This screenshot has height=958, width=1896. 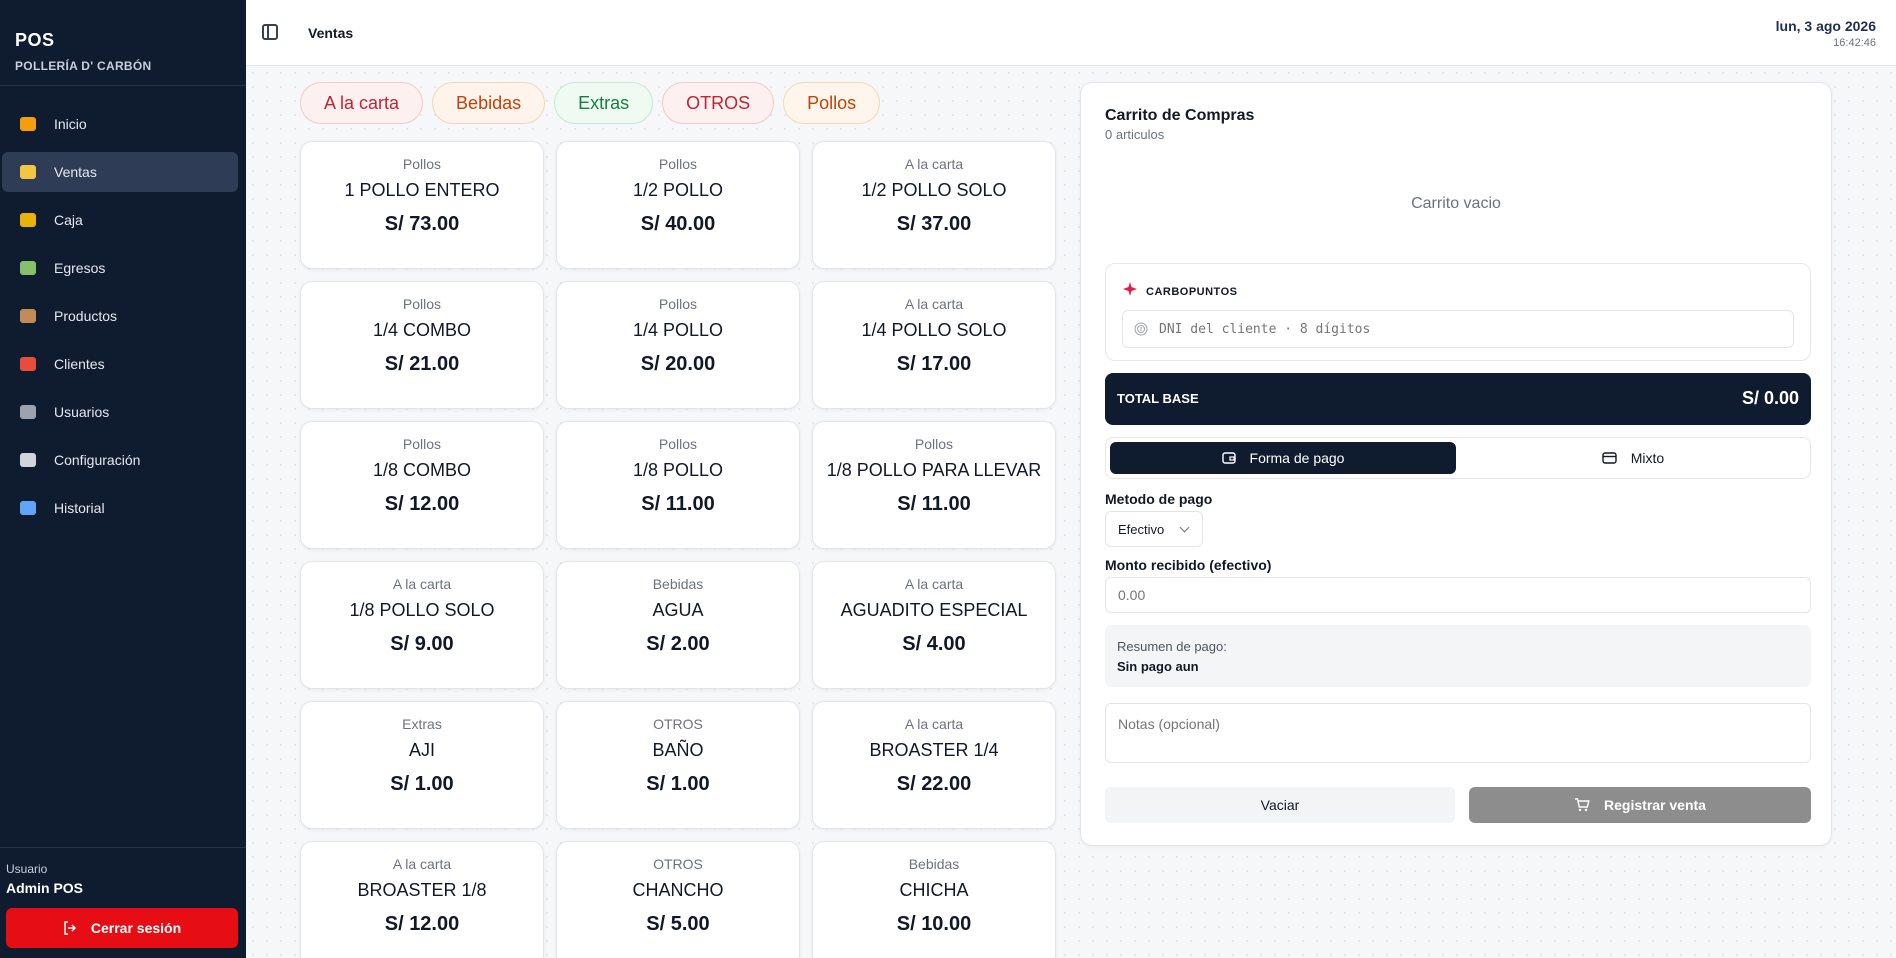 I want to click on tab-forma-de-pago: Forma de pago, so click(x=1283, y=458).